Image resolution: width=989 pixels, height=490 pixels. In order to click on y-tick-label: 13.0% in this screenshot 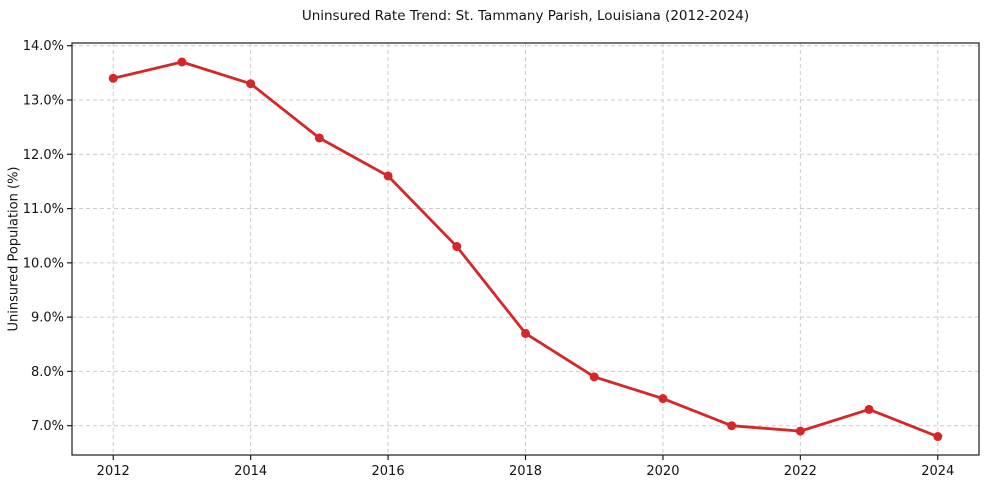, I will do `click(43, 100)`.